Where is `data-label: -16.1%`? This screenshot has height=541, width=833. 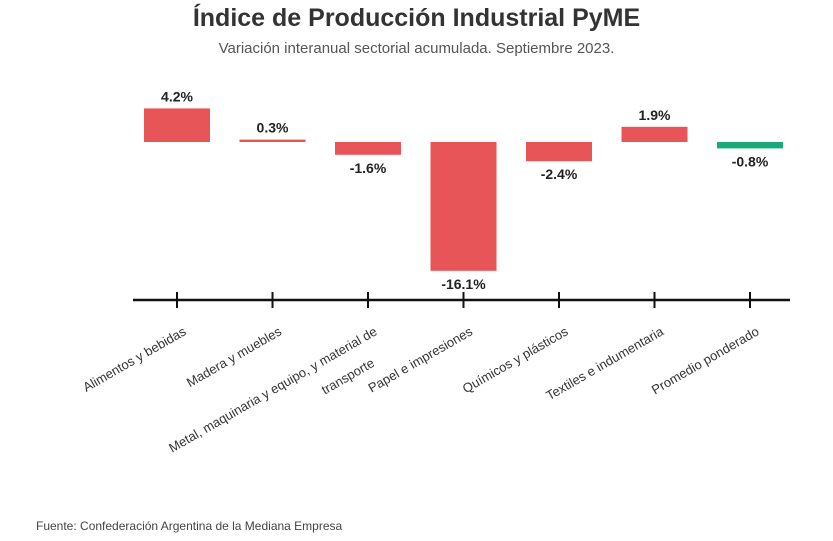
data-label: -16.1% is located at coordinates (463, 284).